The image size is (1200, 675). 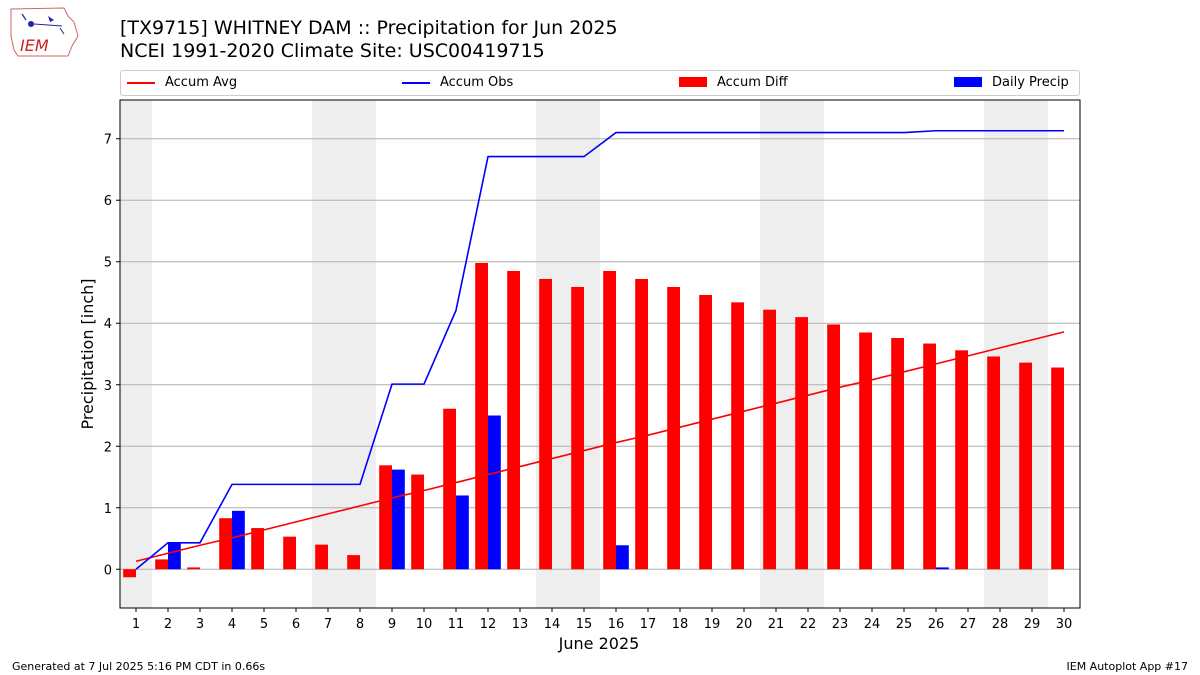 What do you see at coordinates (648, 624) in the screenshot?
I see `x-tick-label: 17` at bounding box center [648, 624].